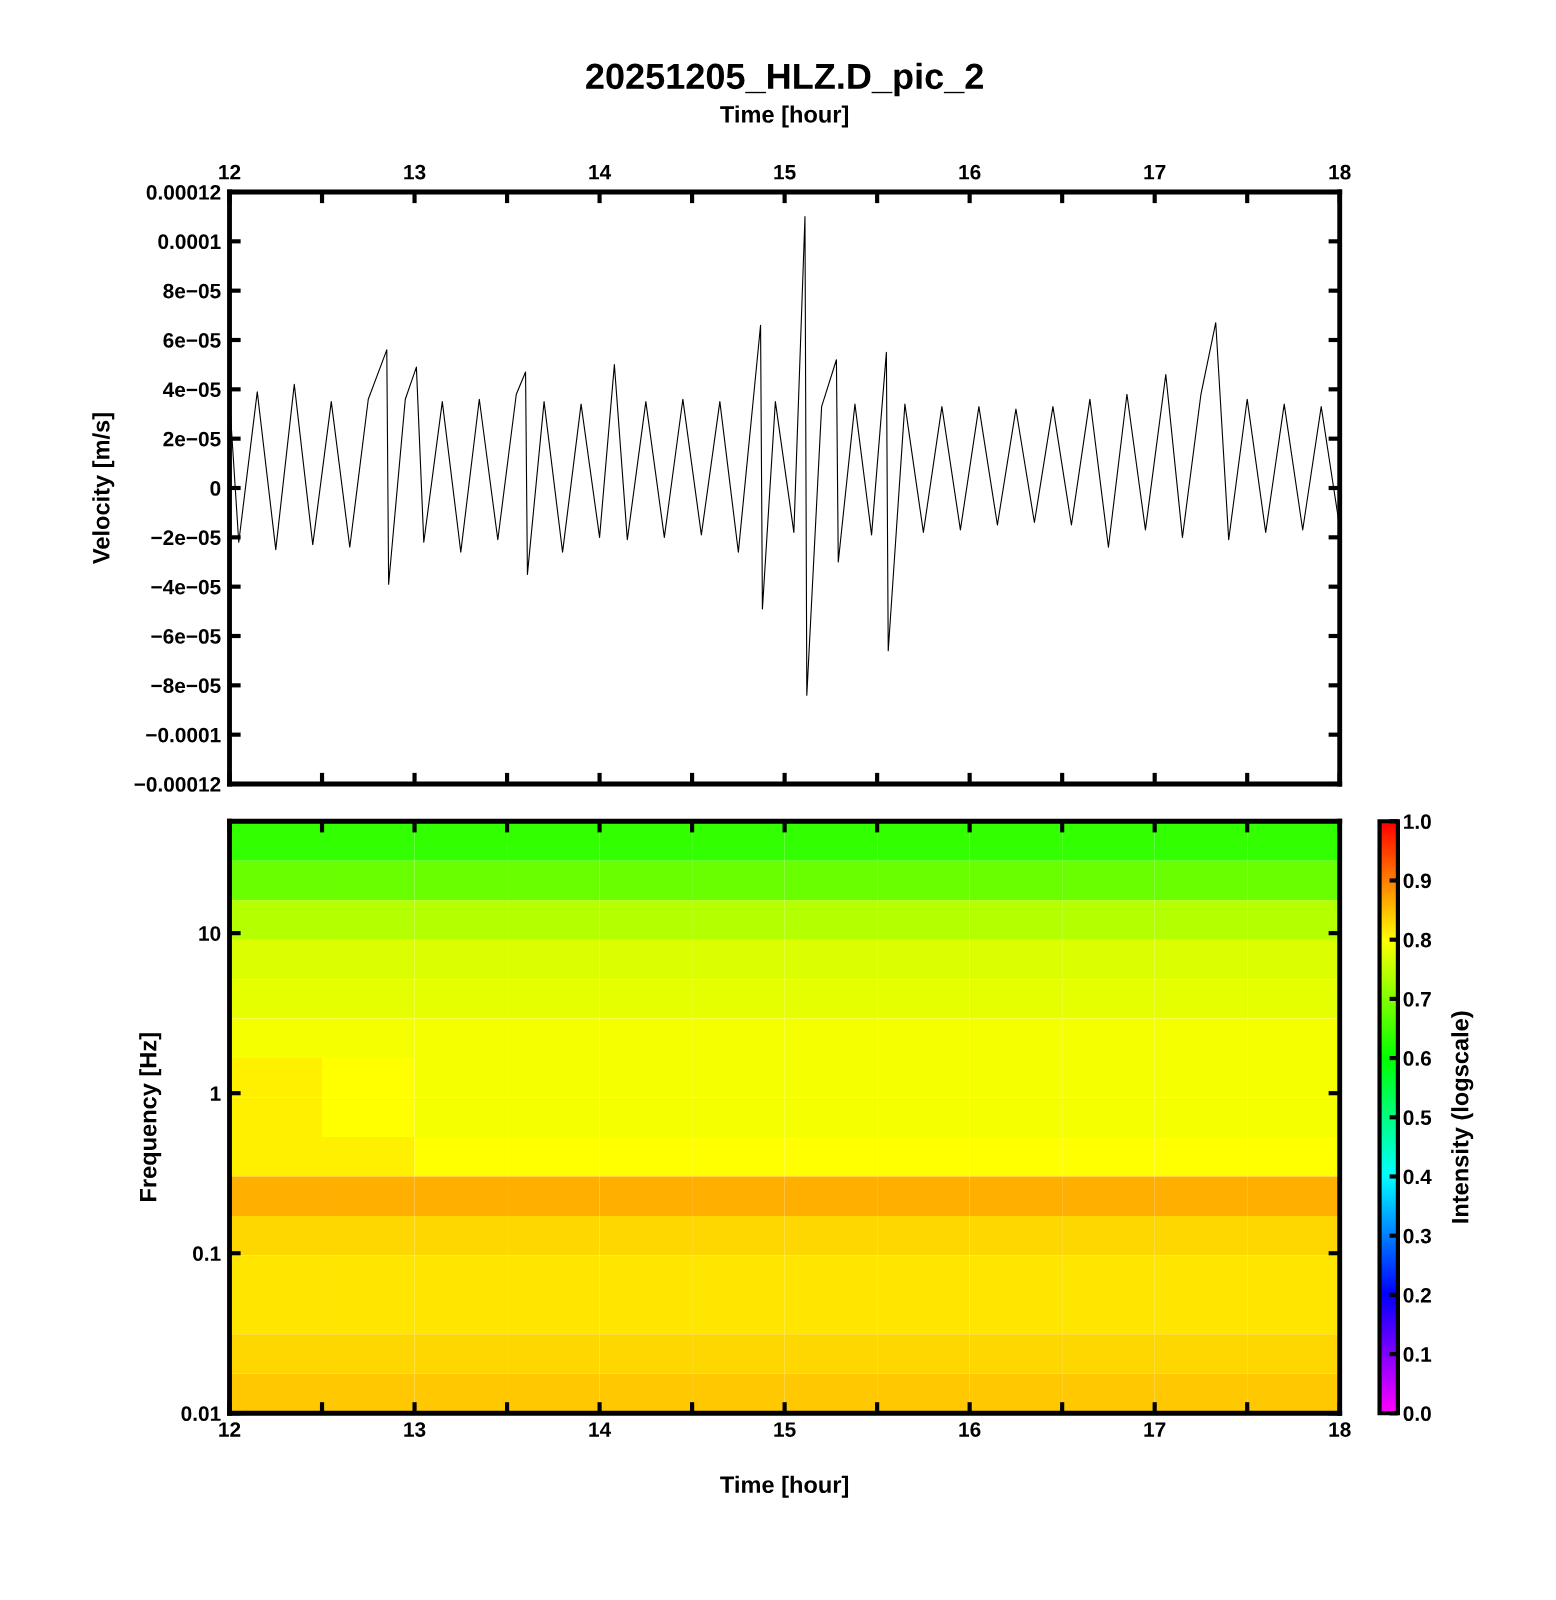 The width and height of the screenshot is (1556, 1600). What do you see at coordinates (215, 1093) in the screenshot?
I see `y-tick-label: 1` at bounding box center [215, 1093].